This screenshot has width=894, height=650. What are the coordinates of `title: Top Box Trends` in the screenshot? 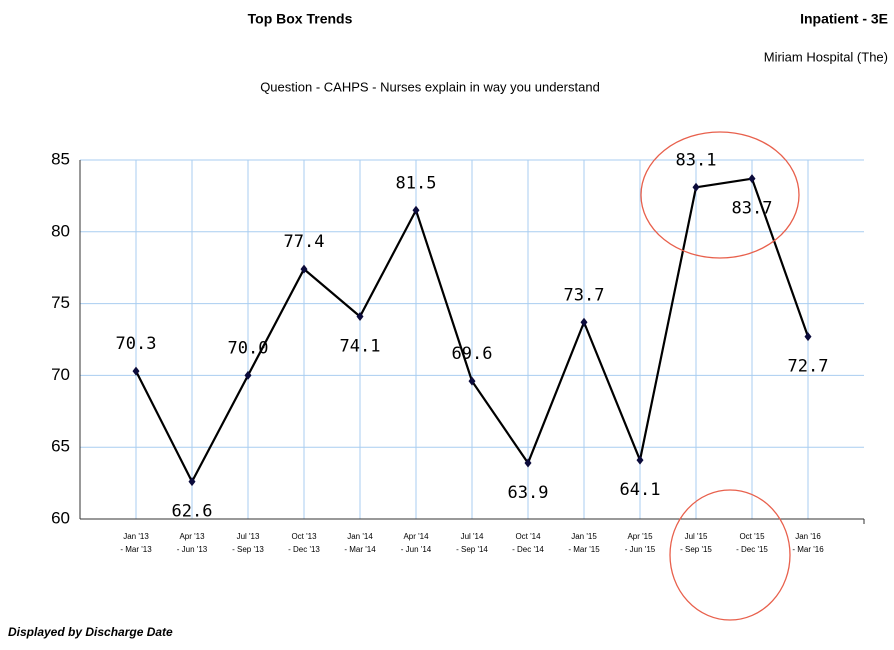 It's located at (300, 19).